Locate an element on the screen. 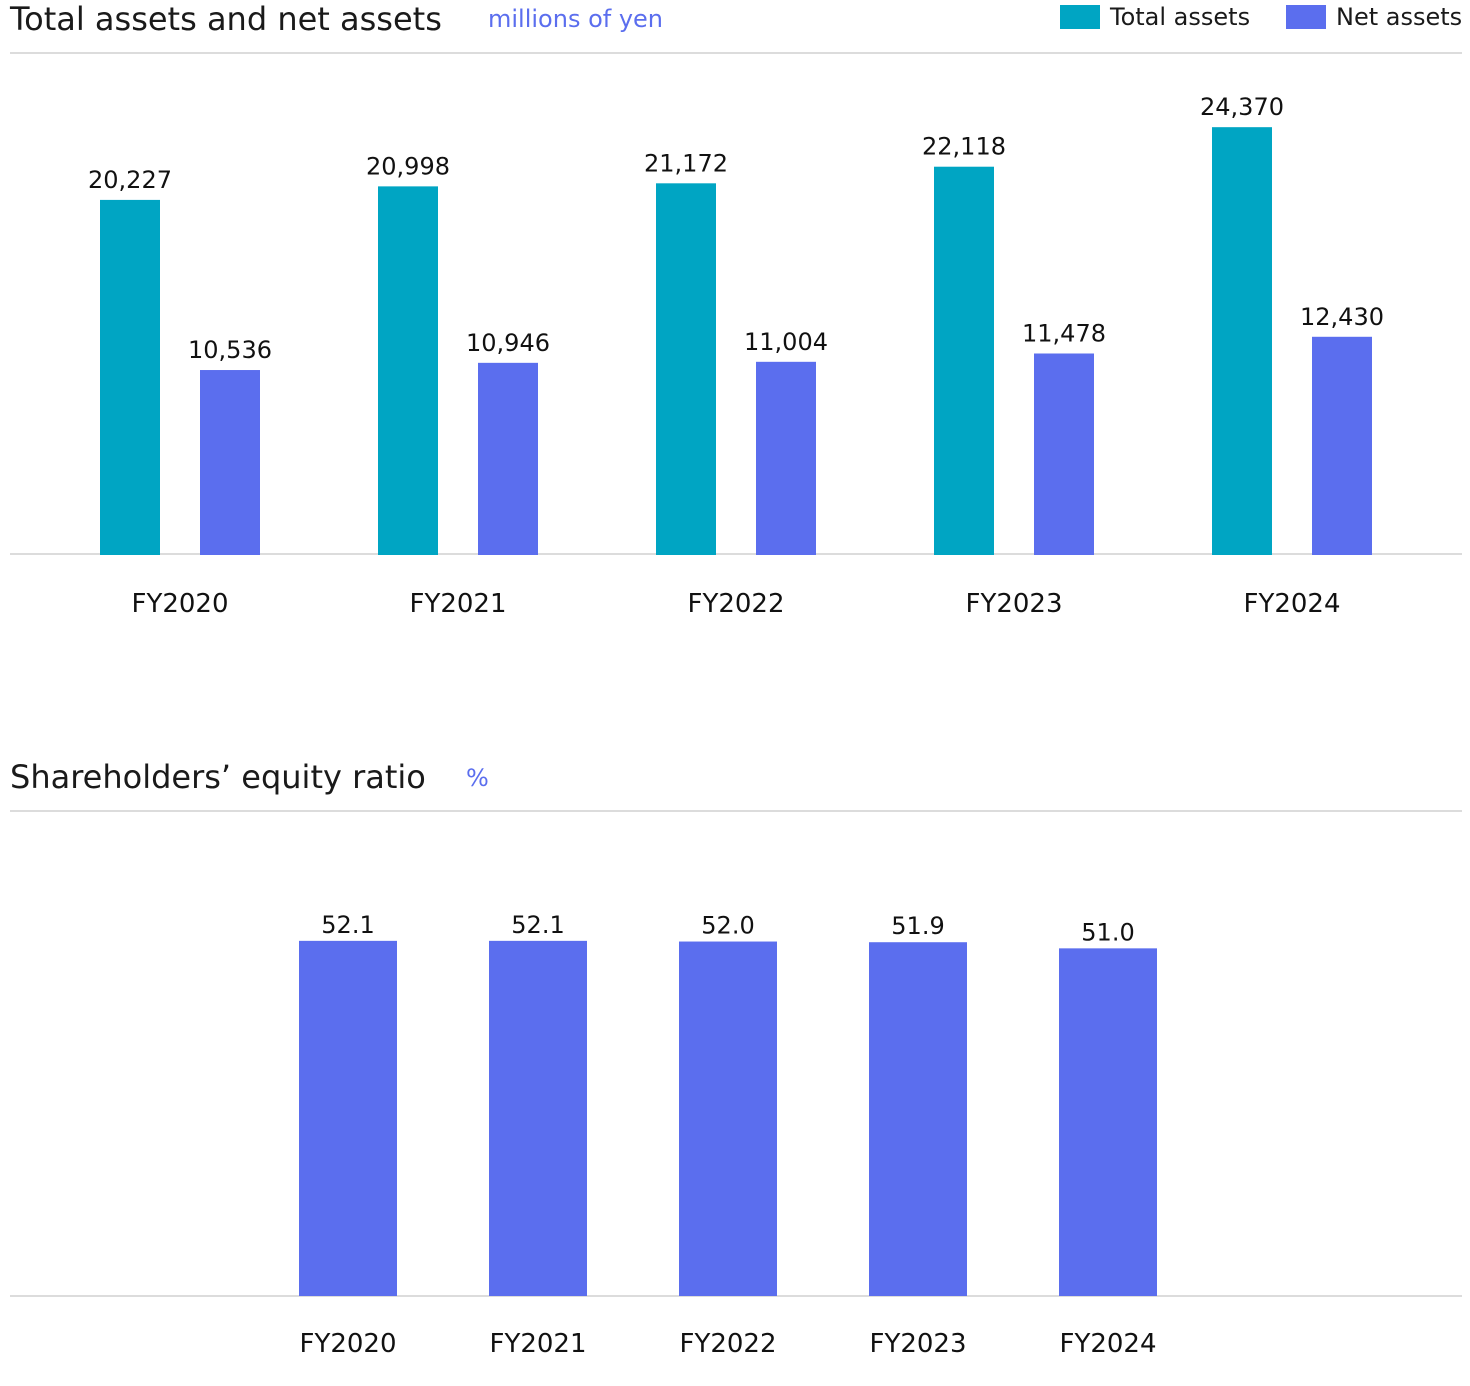  data-label-equity-ratio-FY2024: 51.0 is located at coordinates (1107, 932).